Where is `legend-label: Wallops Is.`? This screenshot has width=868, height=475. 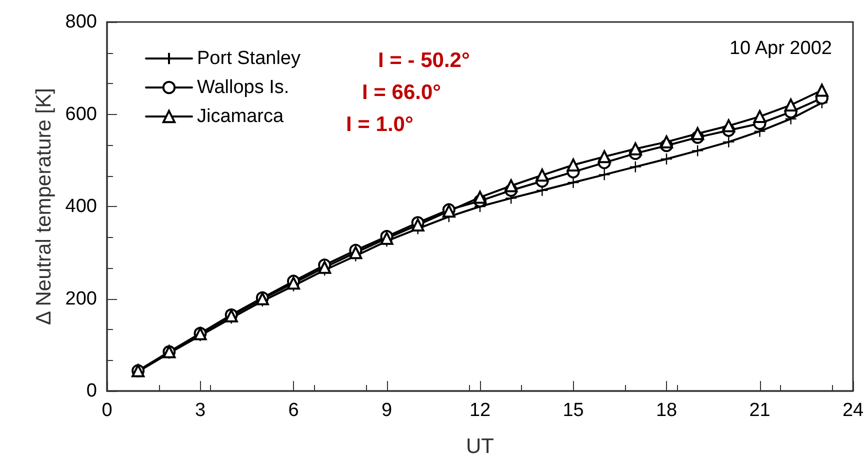
legend-label: Wallops Is. is located at coordinates (243, 87).